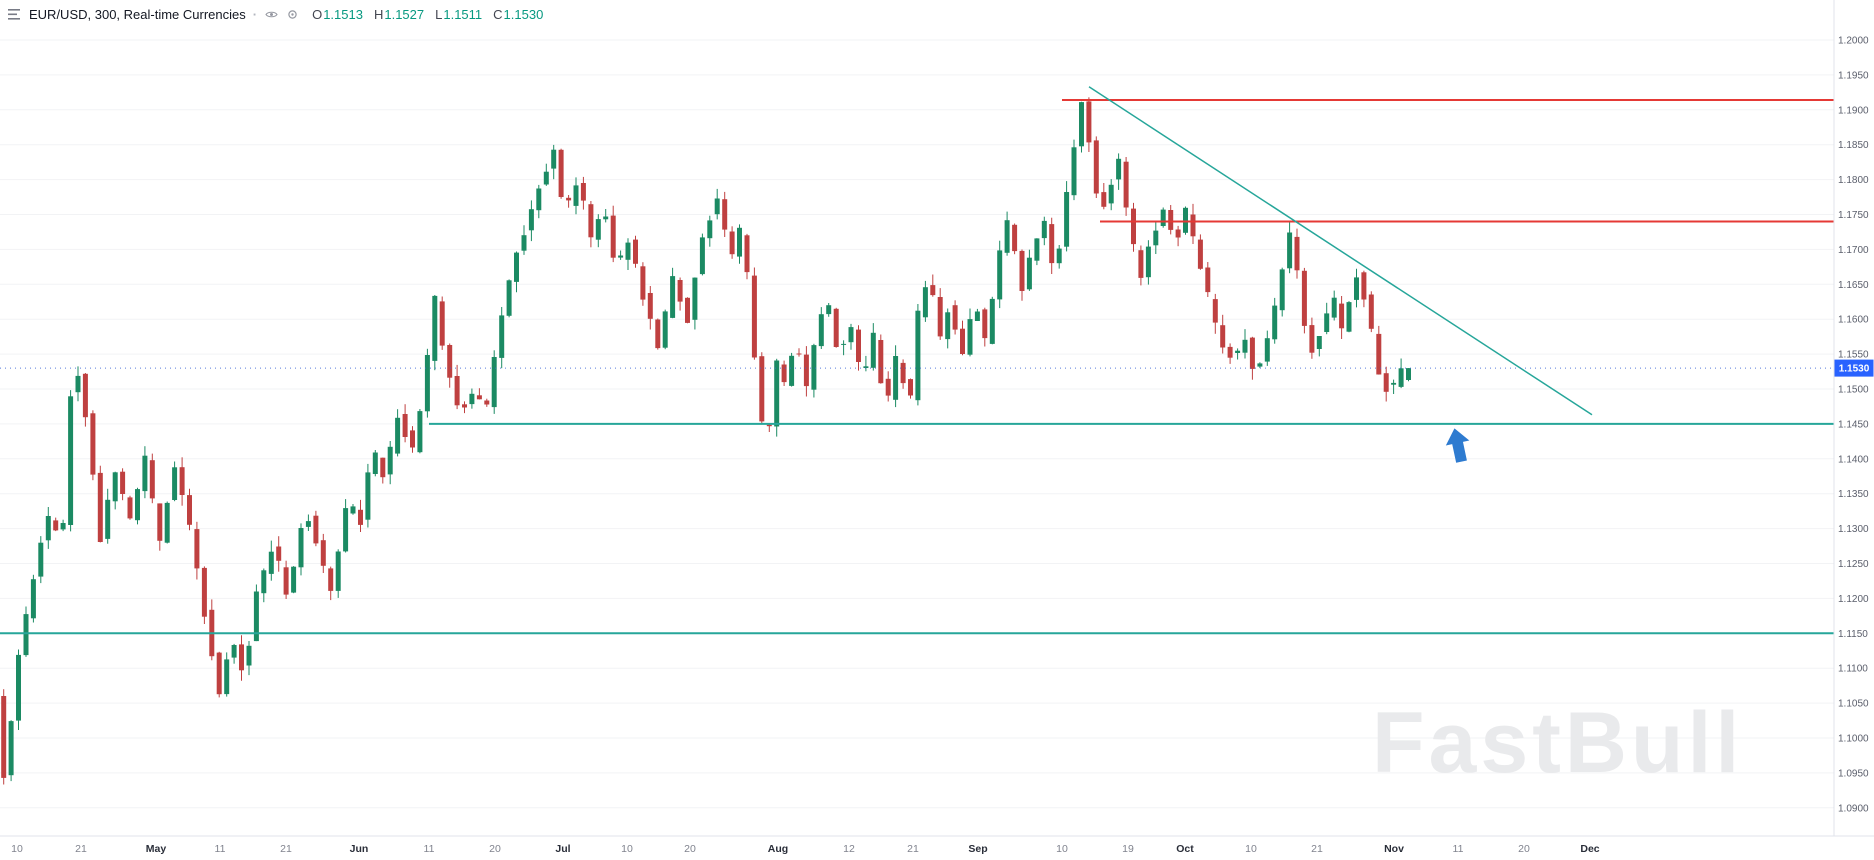 The height and width of the screenshot is (860, 1874). What do you see at coordinates (1853, 250) in the screenshot?
I see `price-tick-label: 1.1700` at bounding box center [1853, 250].